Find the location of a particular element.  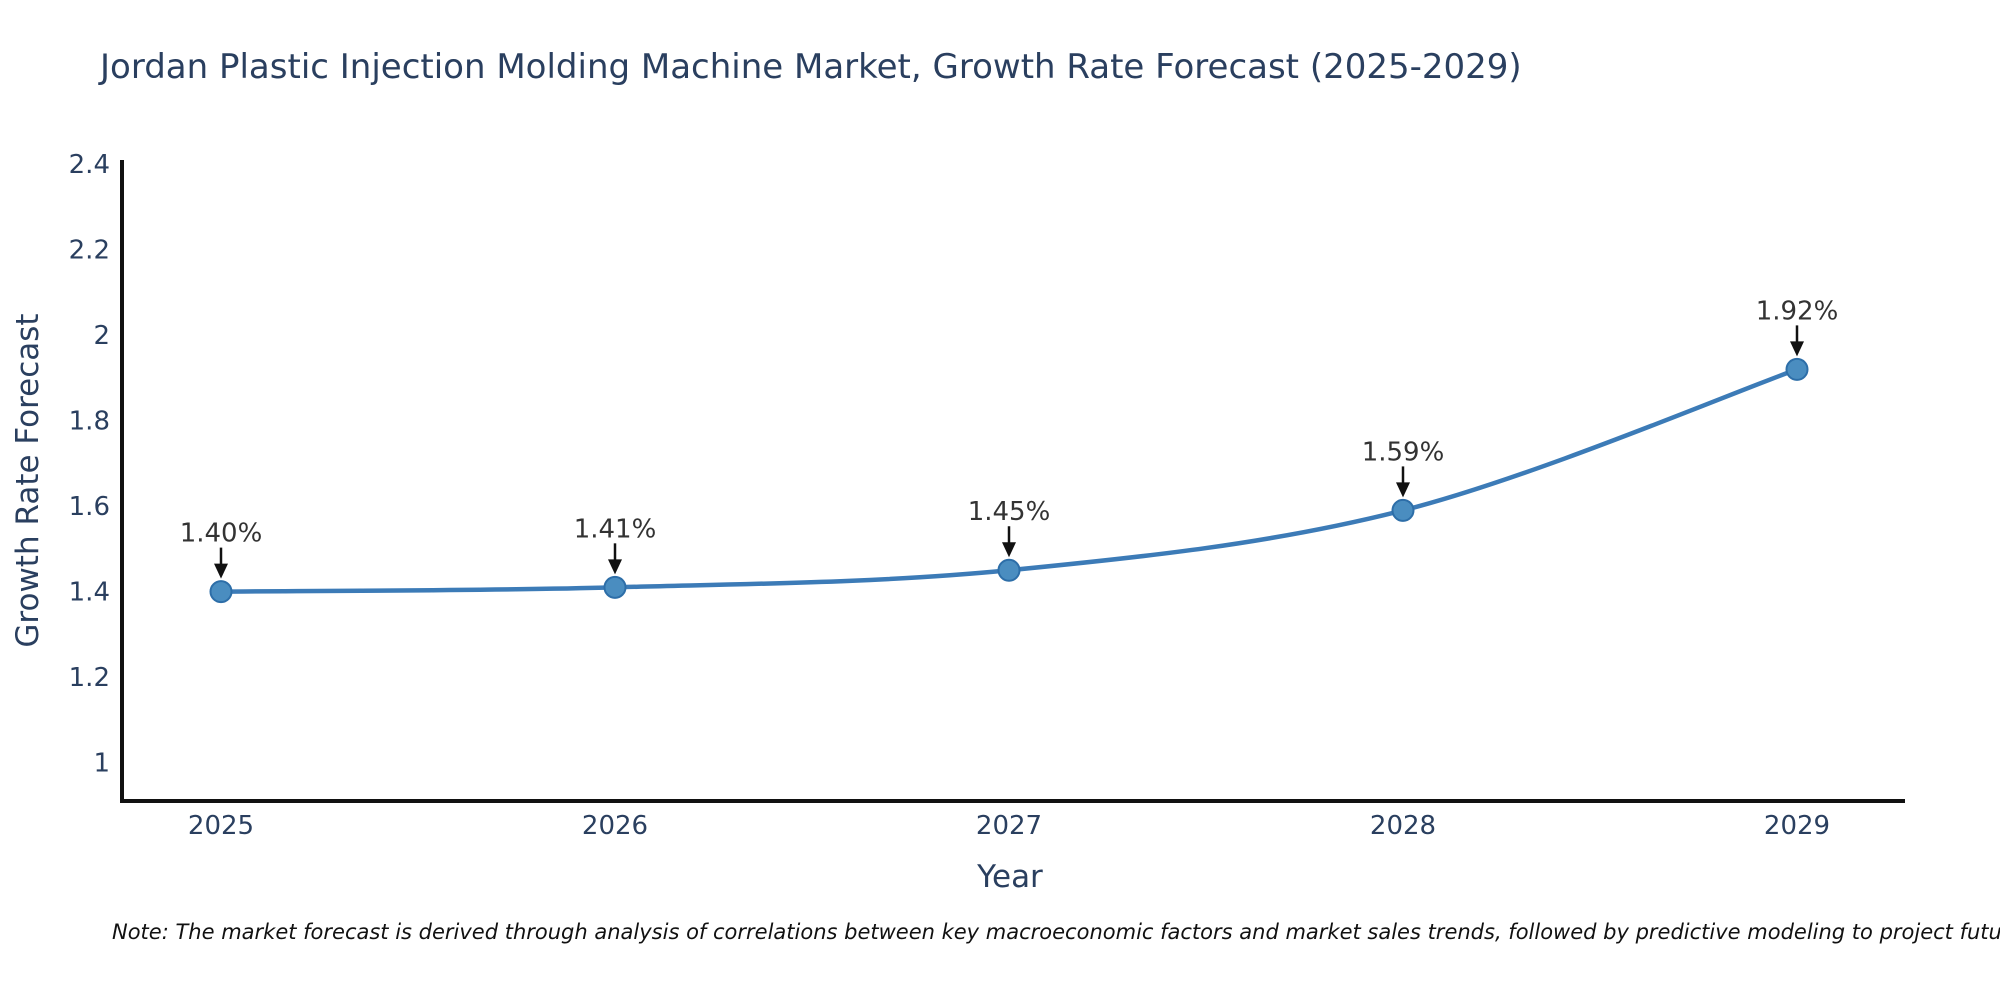

point-annotation-label: 1.40% is located at coordinates (221, 534).